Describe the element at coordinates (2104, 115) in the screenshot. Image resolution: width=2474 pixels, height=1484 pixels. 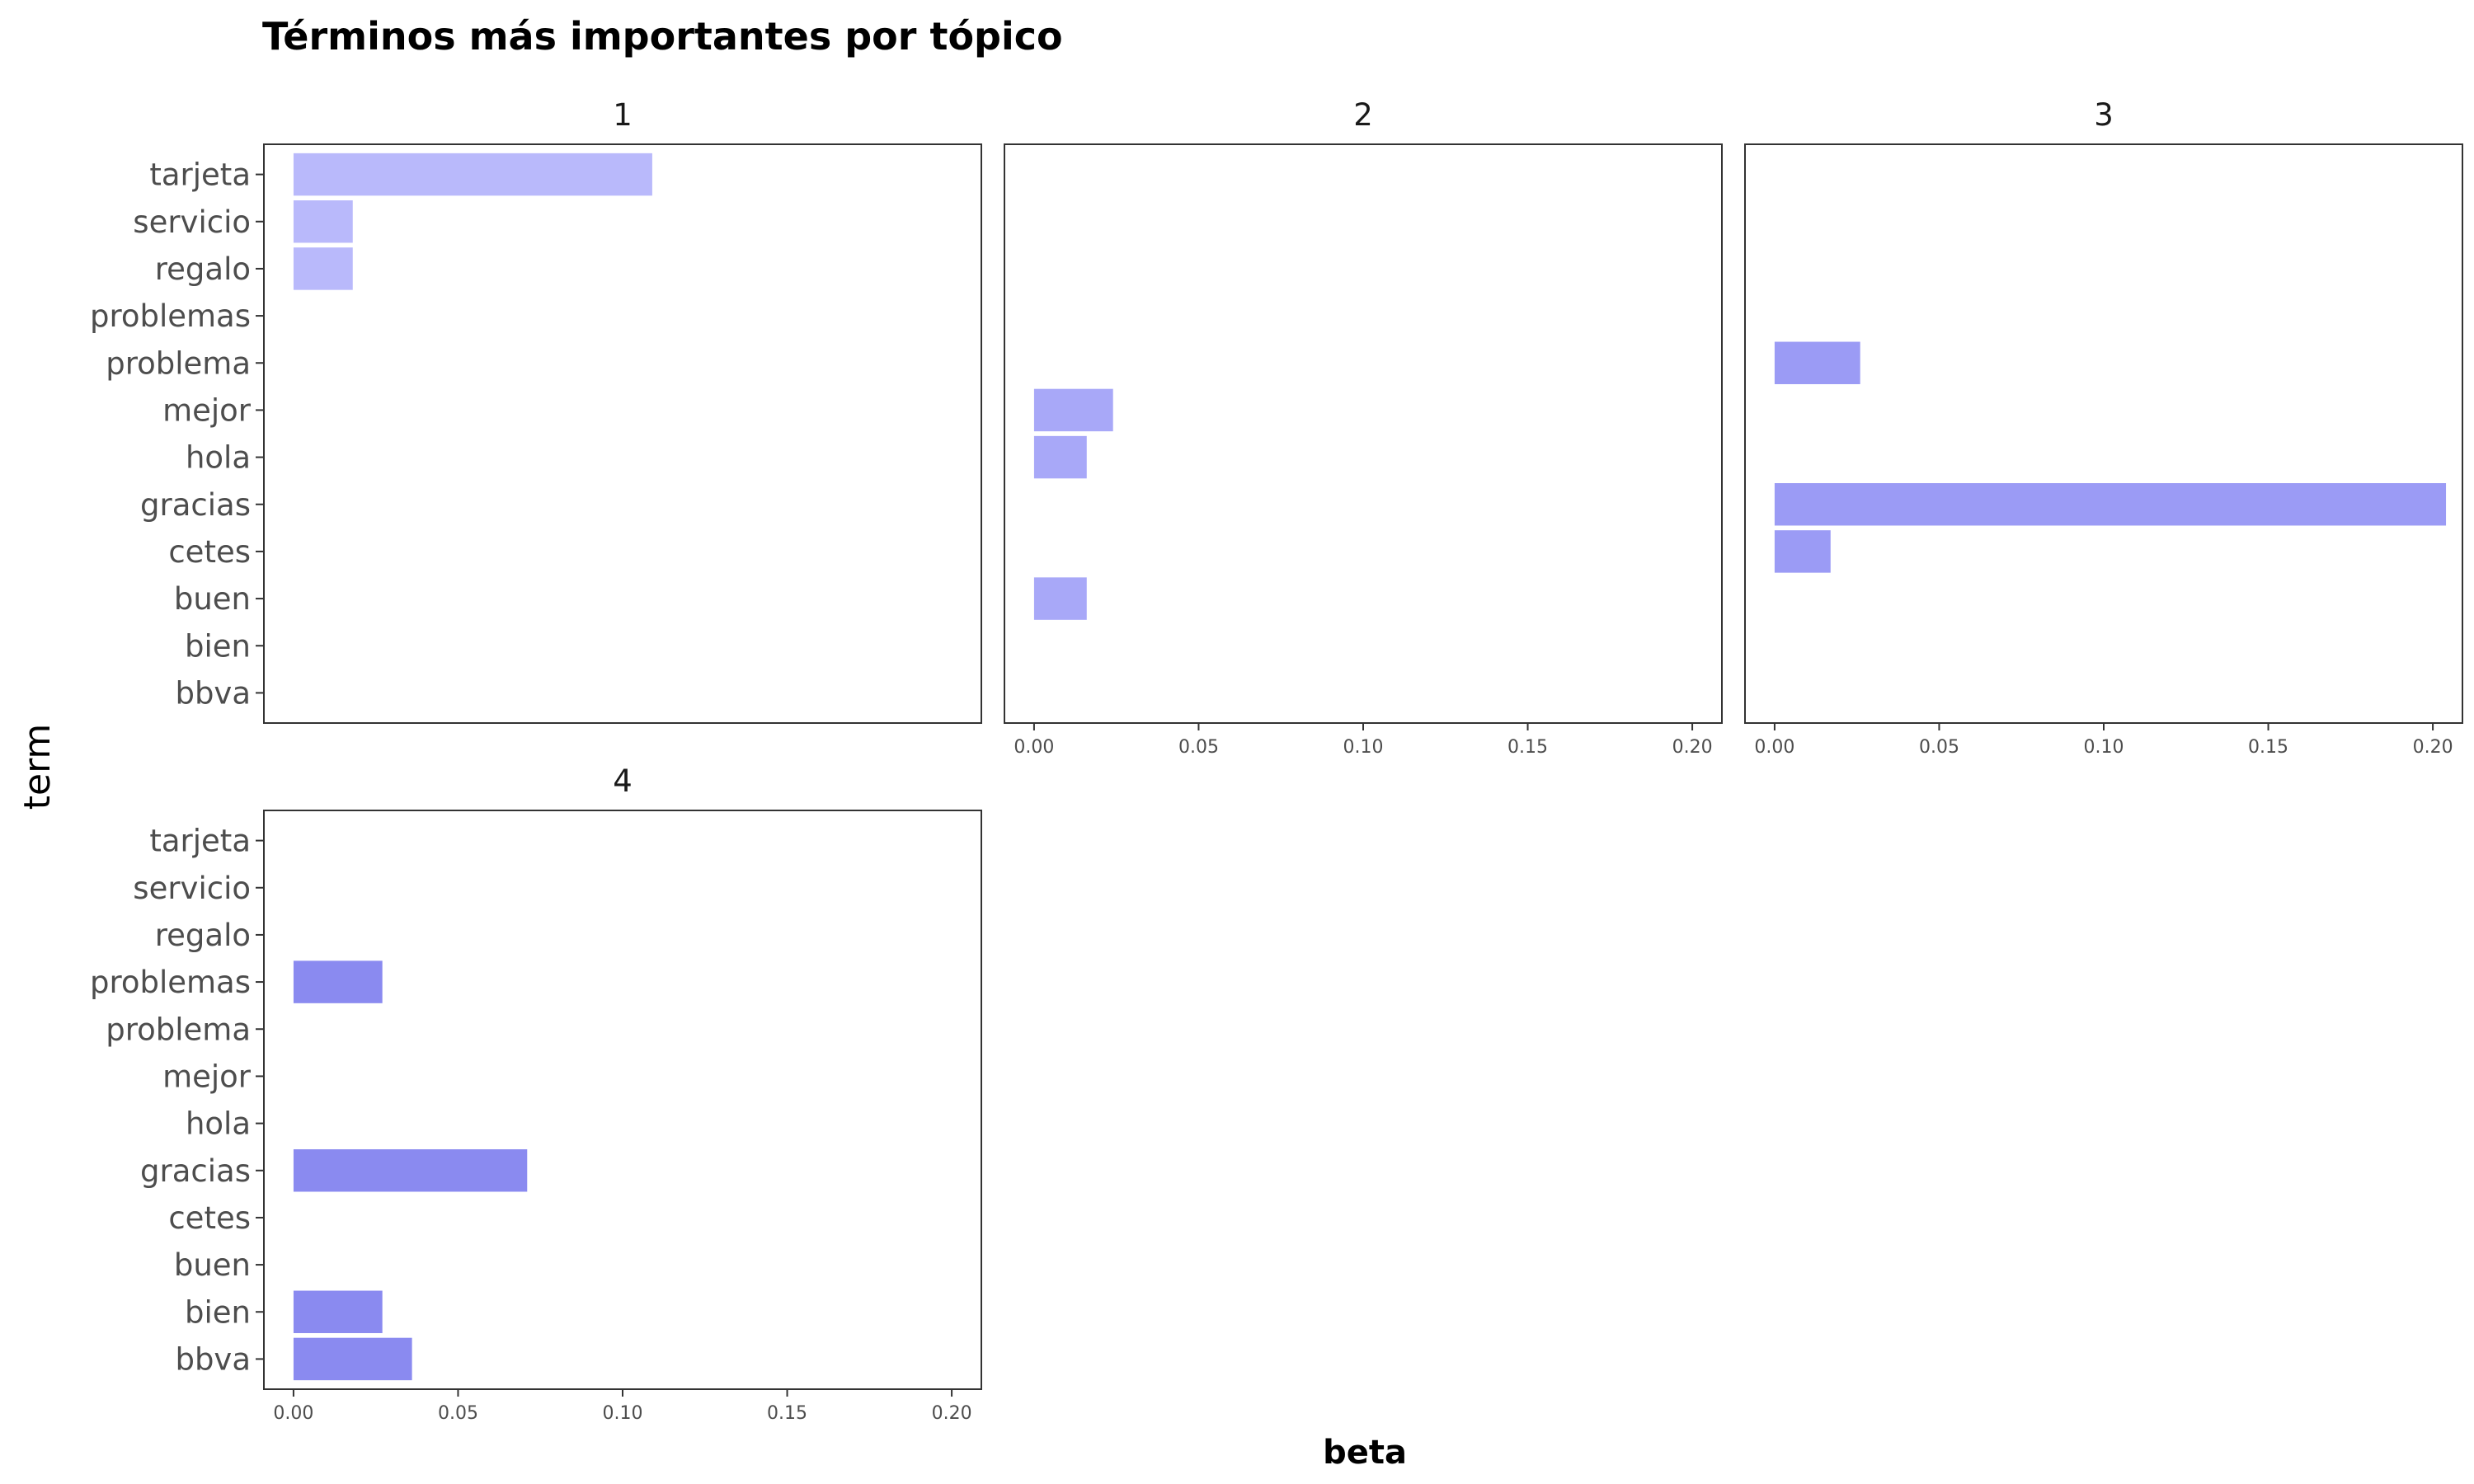
I see `facet-strip-label: 3` at that location.